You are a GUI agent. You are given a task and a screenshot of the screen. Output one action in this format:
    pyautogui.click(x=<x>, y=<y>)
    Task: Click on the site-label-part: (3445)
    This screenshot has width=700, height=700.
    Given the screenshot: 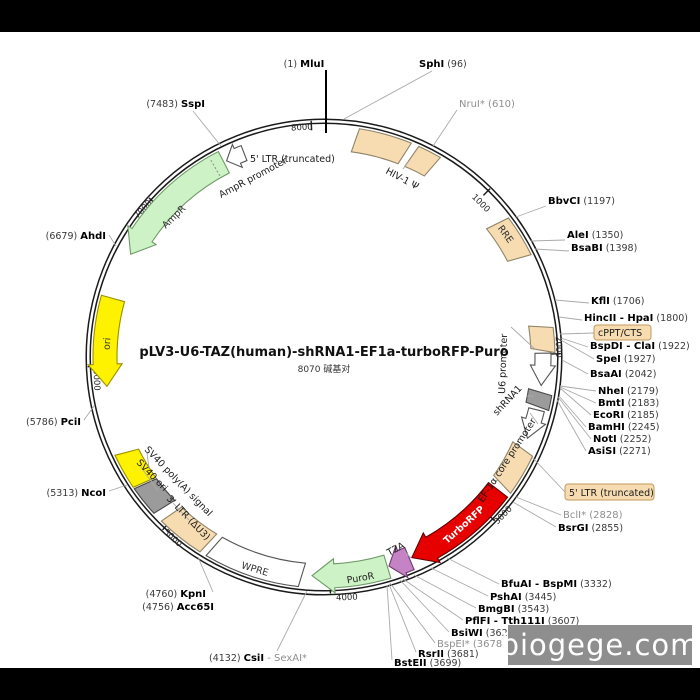 What is the action you would take?
    pyautogui.click(x=539, y=597)
    